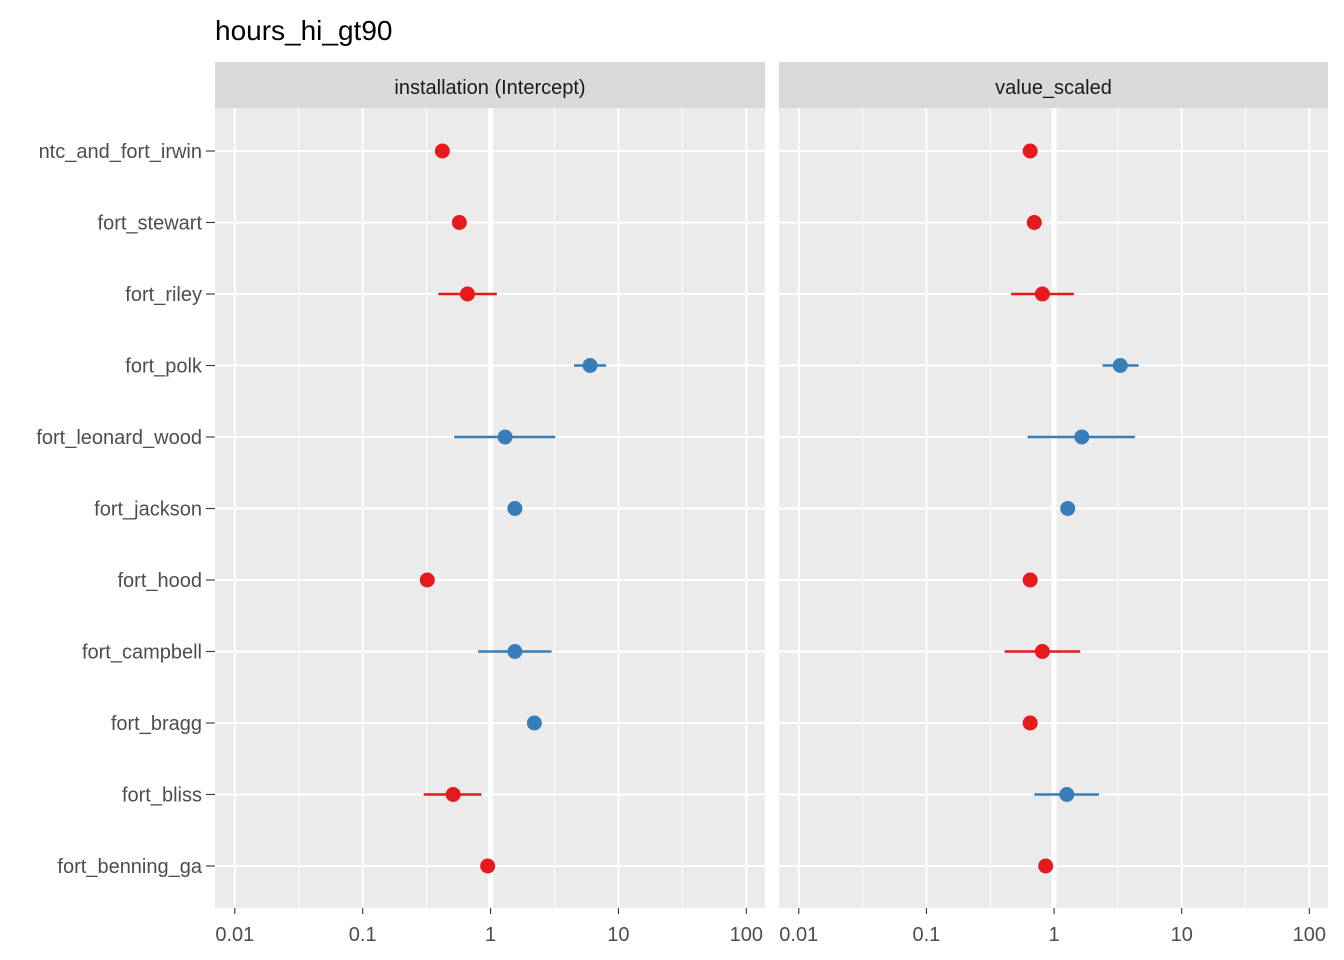 The image size is (1344, 960). I want to click on facet-strip-label: installation (Intercept), so click(489, 88).